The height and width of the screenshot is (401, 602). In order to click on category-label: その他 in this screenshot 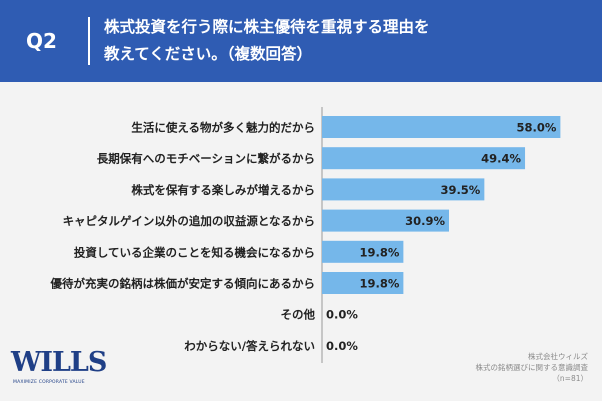, I will do `click(298, 315)`.